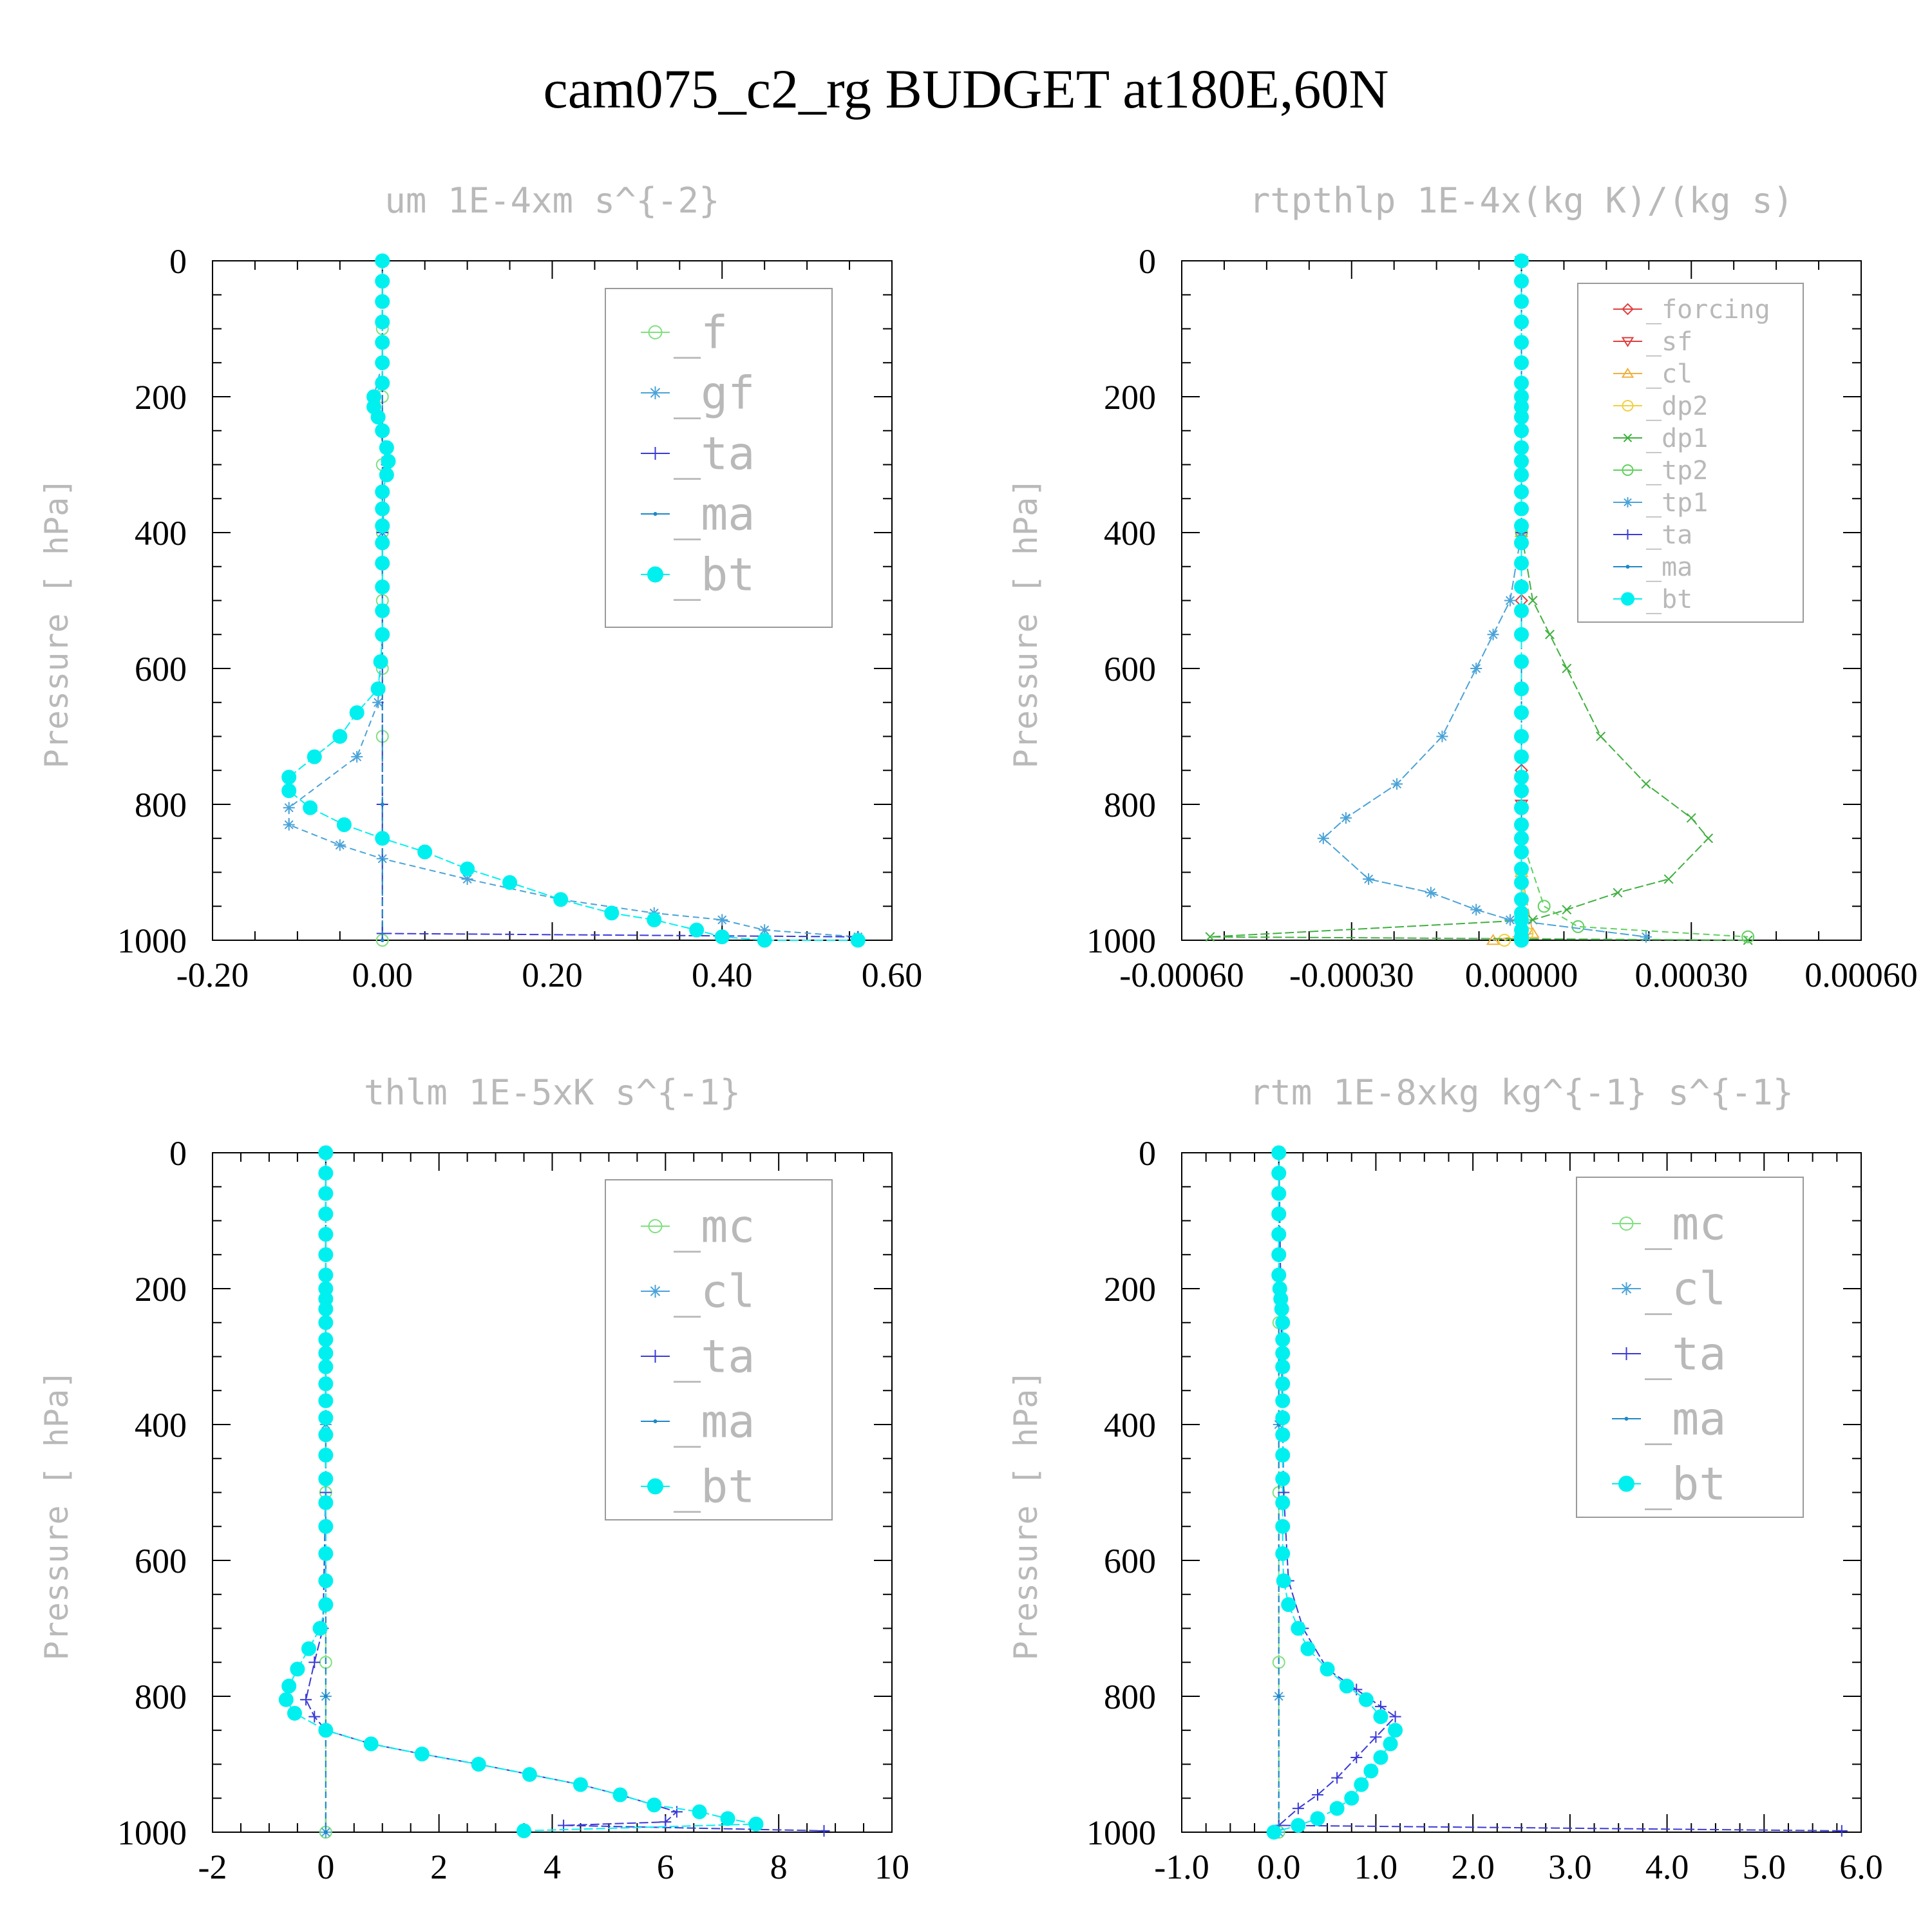  What do you see at coordinates (1181, 1867) in the screenshot?
I see `x-tick-label: -1.0` at bounding box center [1181, 1867].